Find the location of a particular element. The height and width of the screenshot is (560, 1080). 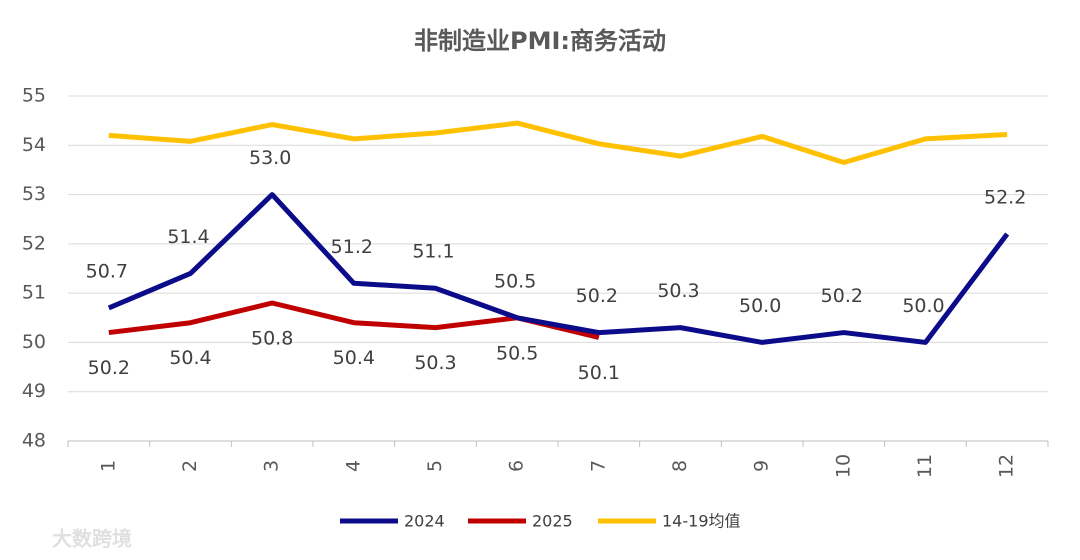

x-tick-label: 4 is located at coordinates (353, 466).